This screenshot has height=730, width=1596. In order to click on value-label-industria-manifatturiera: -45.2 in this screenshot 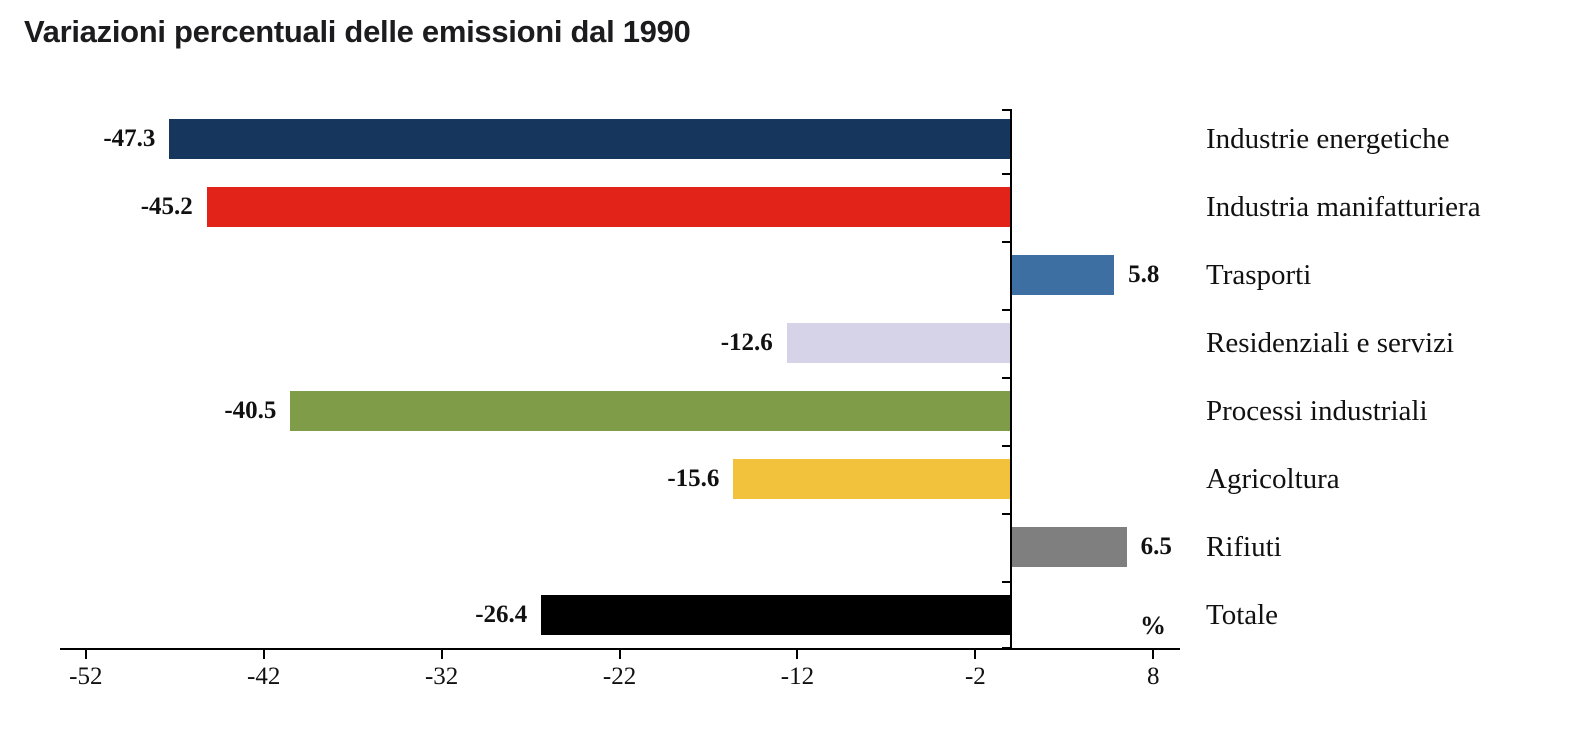, I will do `click(166, 206)`.